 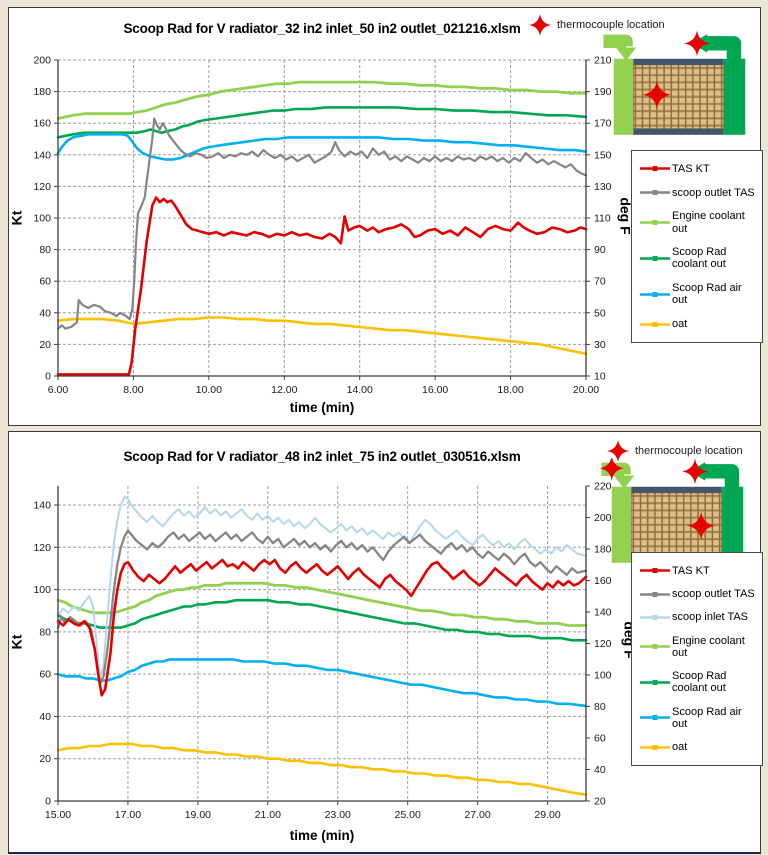 I want to click on svg-text: 18.00, so click(x=510, y=390).